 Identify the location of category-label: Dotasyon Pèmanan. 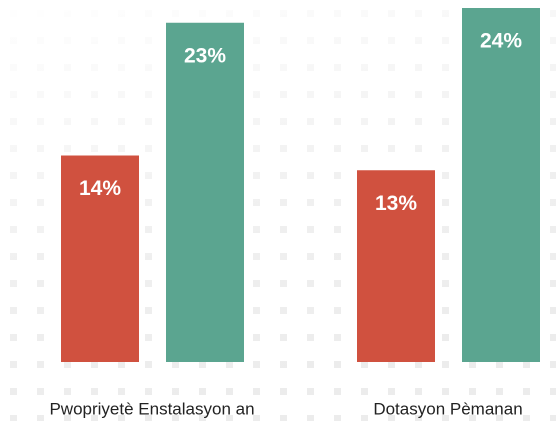
(447, 408).